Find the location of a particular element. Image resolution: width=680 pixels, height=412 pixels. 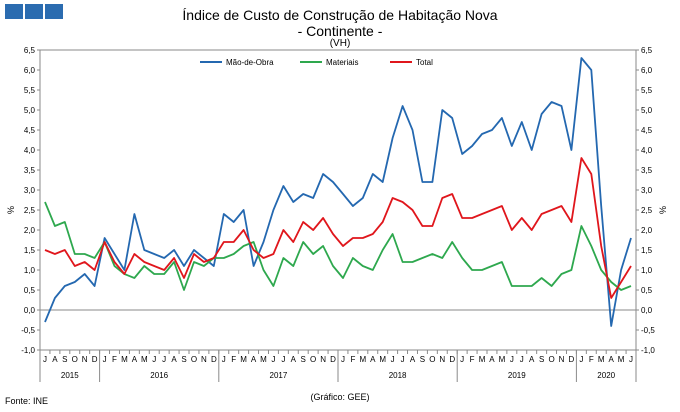

y-tick-label-right: 1,0 is located at coordinates (647, 270).